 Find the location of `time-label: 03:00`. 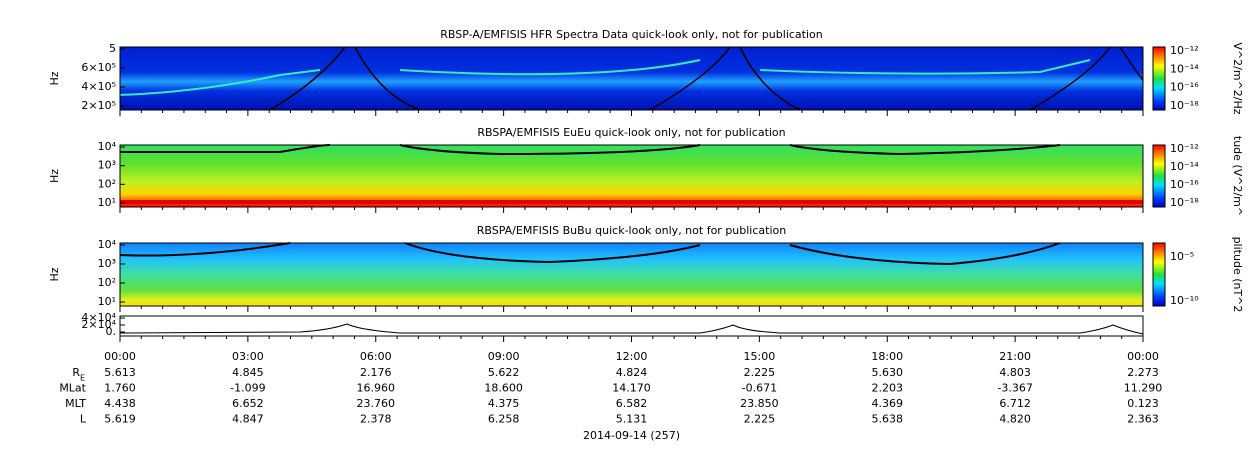

time-label: 03:00 is located at coordinates (248, 356).